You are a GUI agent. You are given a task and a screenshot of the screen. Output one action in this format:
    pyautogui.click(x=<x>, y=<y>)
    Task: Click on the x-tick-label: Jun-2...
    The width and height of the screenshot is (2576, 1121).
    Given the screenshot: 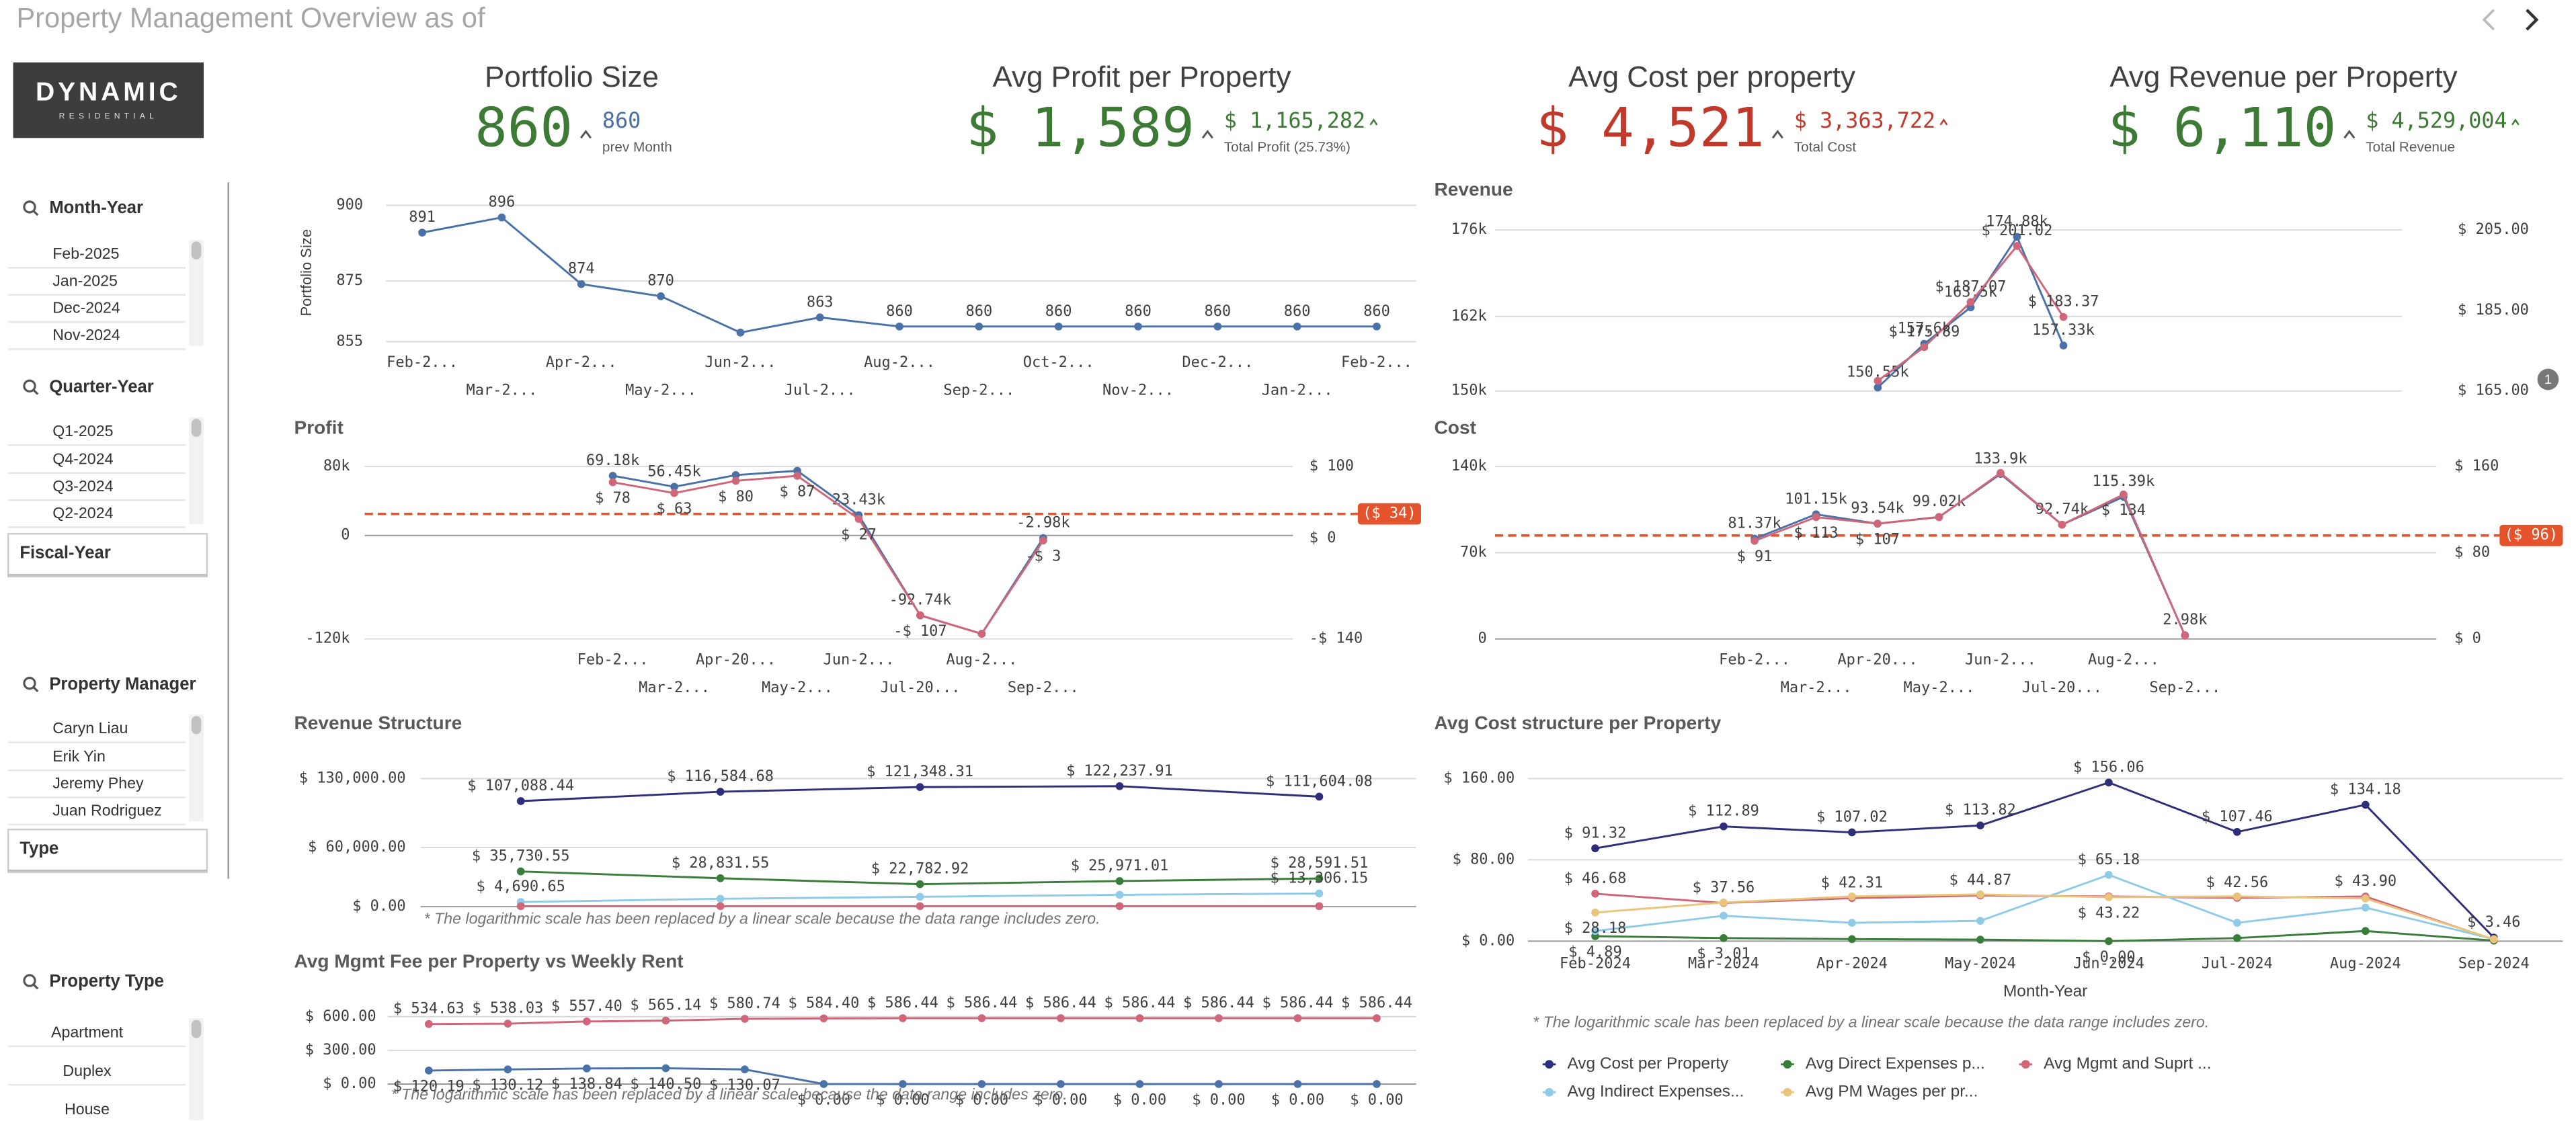 What is the action you would take?
    pyautogui.click(x=2000, y=660)
    